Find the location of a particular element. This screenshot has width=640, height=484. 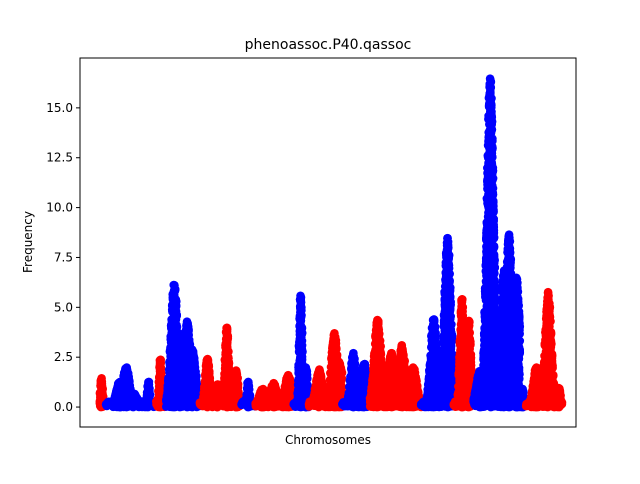

chromosome-7-points is located at coordinates (232, 367).